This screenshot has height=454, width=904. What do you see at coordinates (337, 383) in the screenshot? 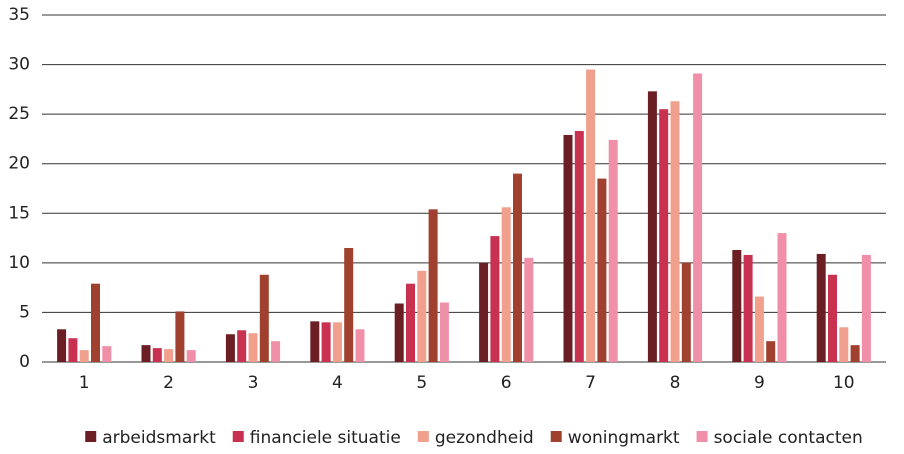
I see `x-tick-label: 4` at bounding box center [337, 383].